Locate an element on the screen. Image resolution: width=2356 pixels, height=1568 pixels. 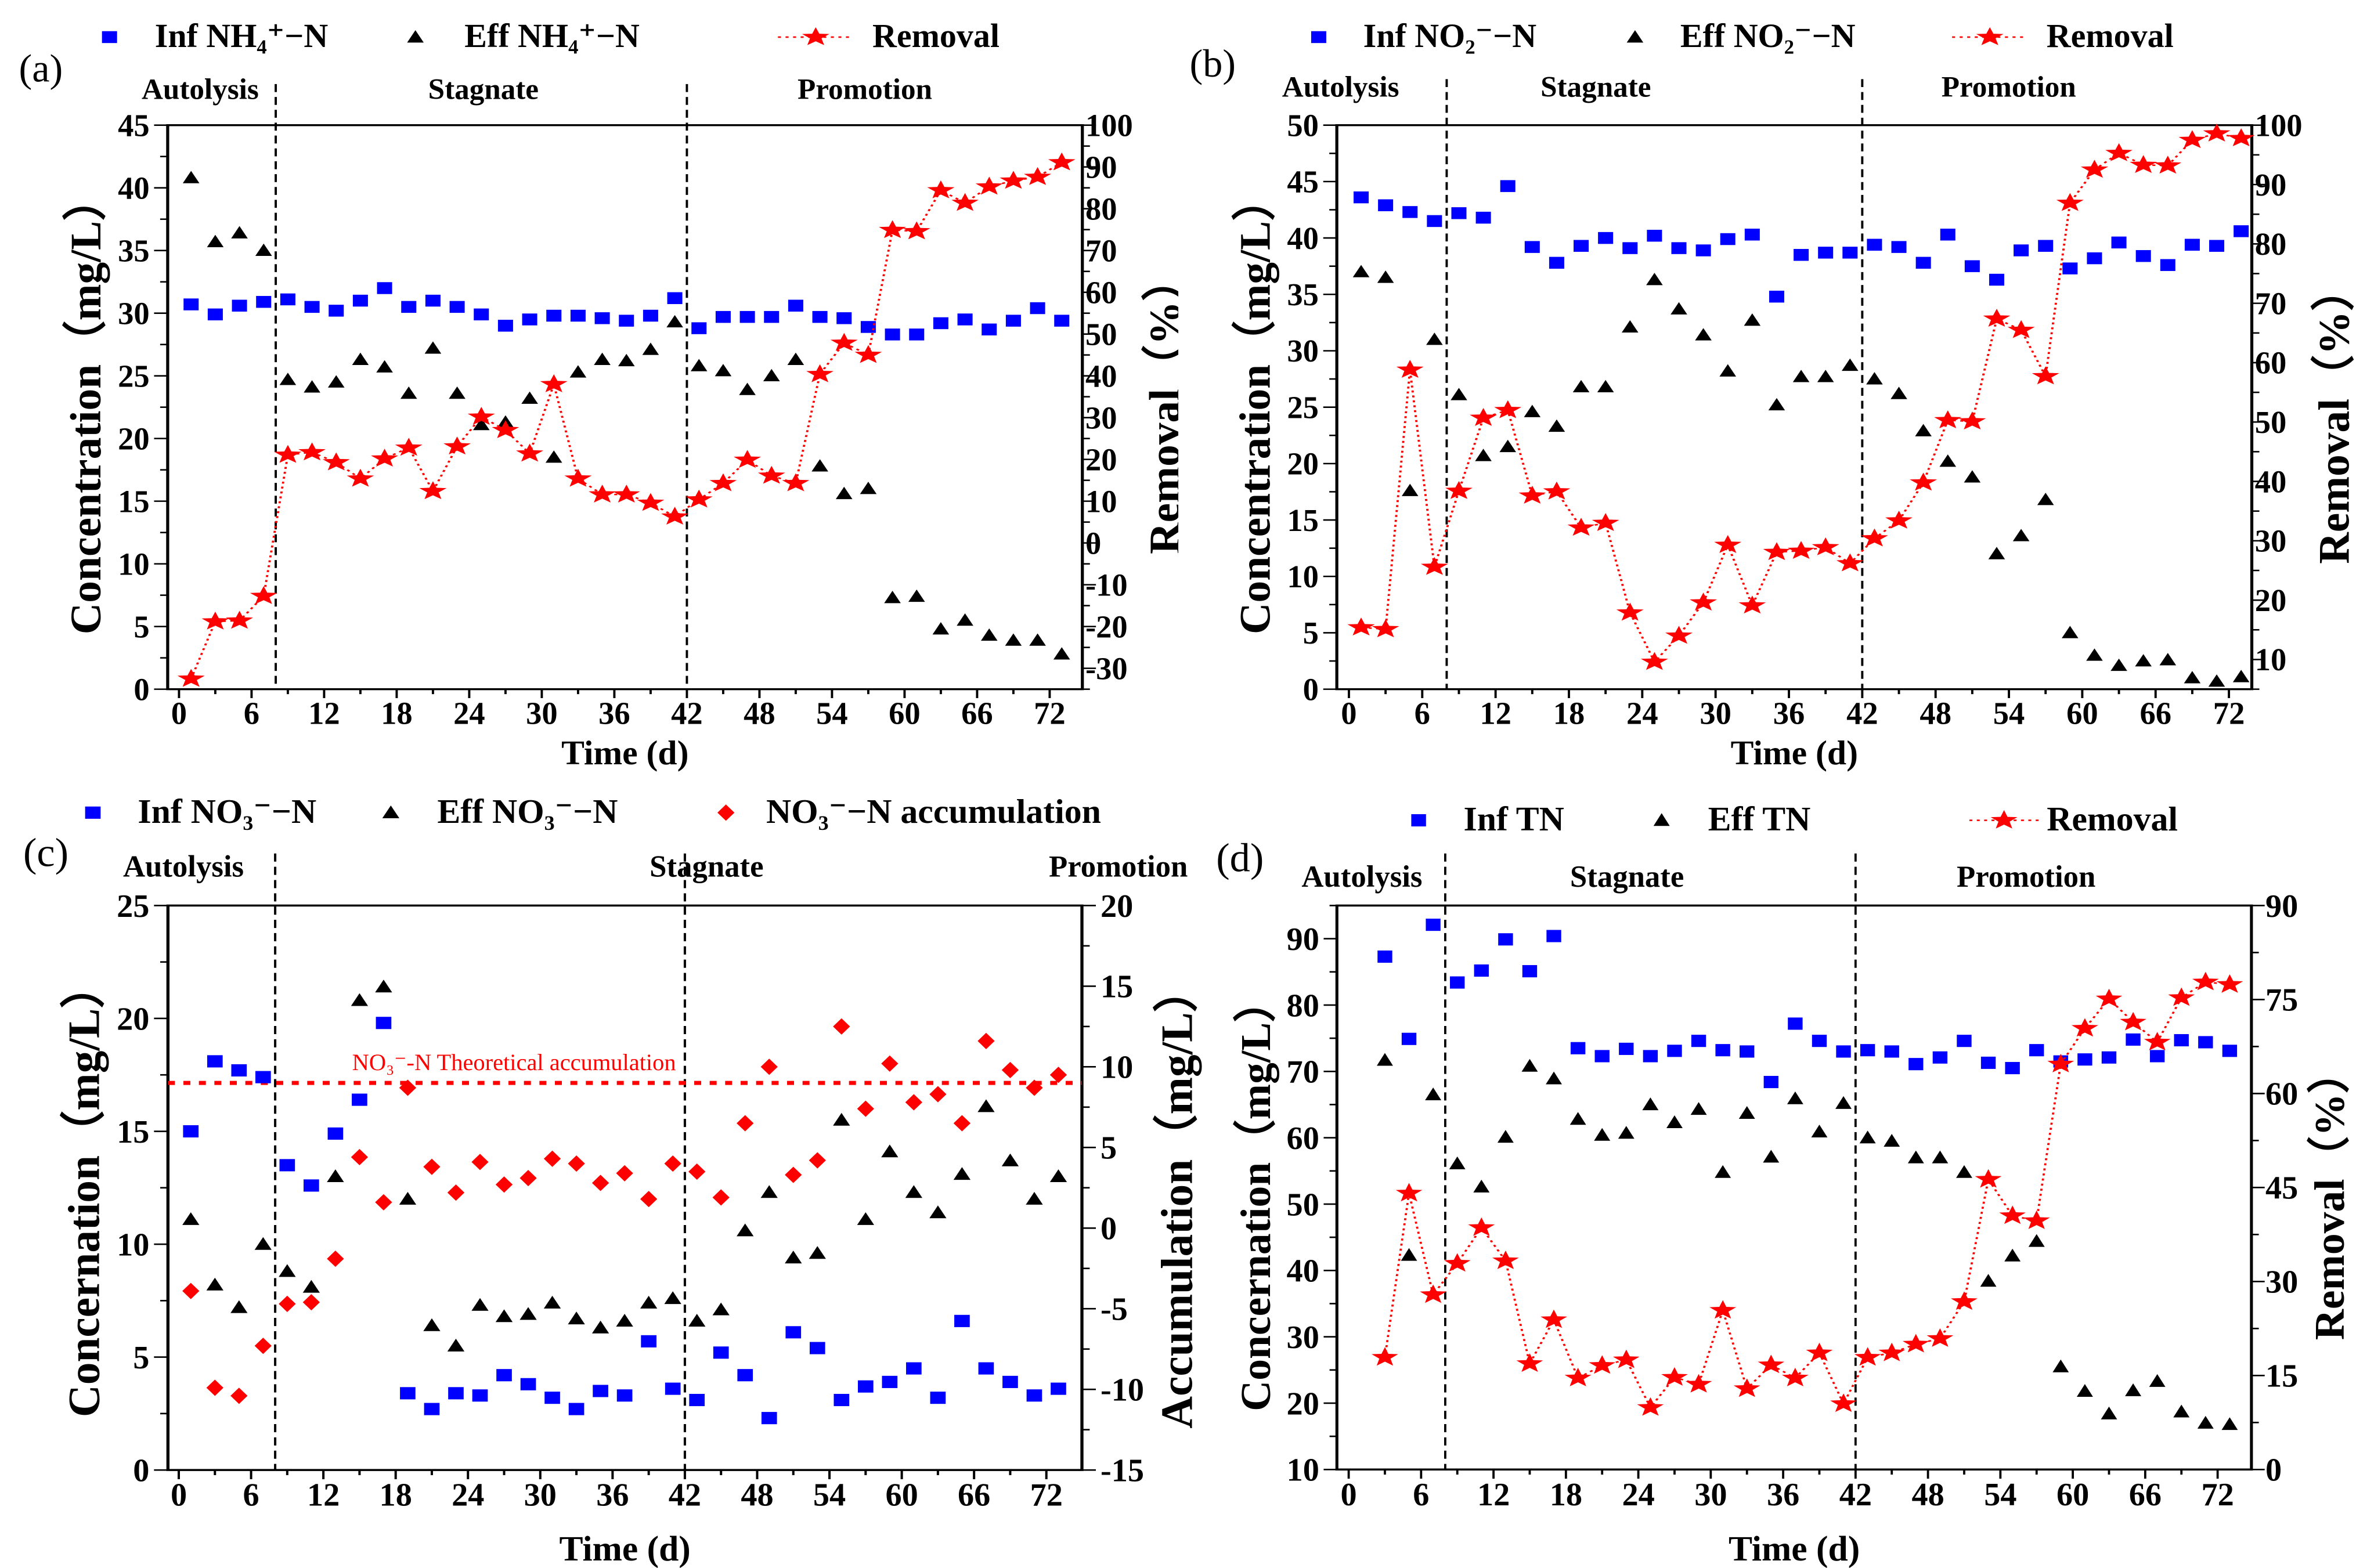
y-right-tick-label: 0 is located at coordinates (2273, 1470).